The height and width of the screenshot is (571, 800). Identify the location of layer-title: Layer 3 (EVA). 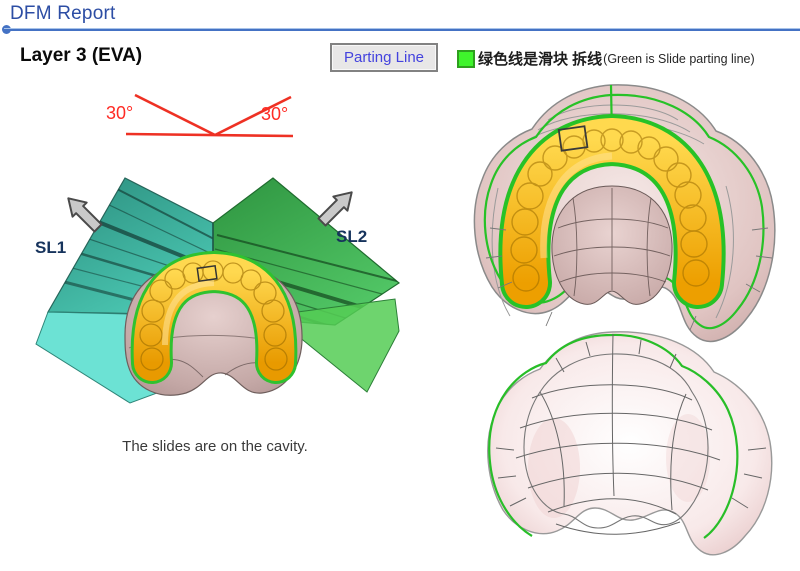
(81, 55).